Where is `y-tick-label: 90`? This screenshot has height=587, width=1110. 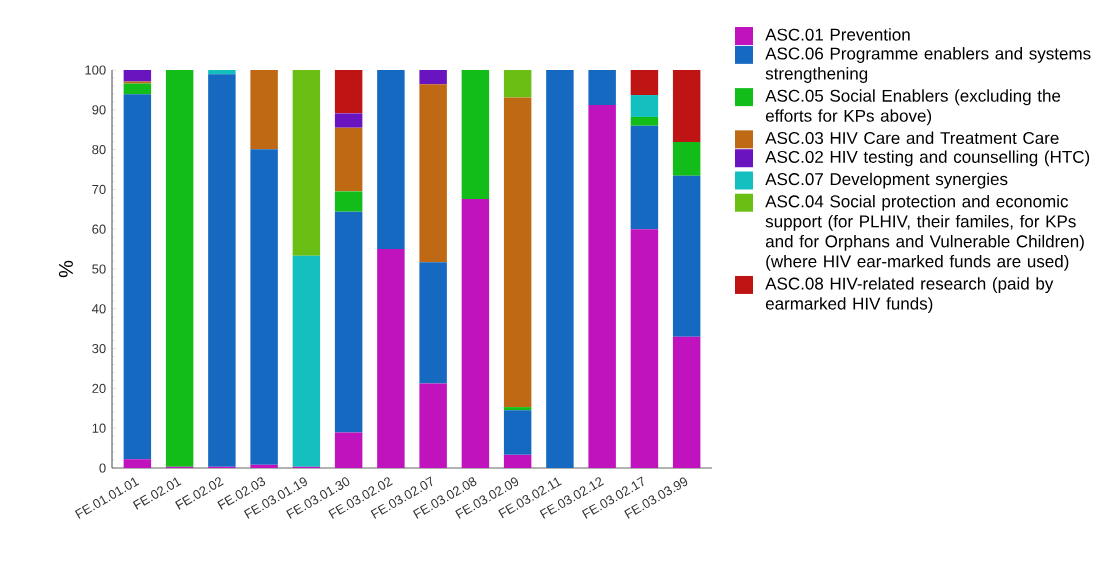 y-tick-label: 90 is located at coordinates (99, 110).